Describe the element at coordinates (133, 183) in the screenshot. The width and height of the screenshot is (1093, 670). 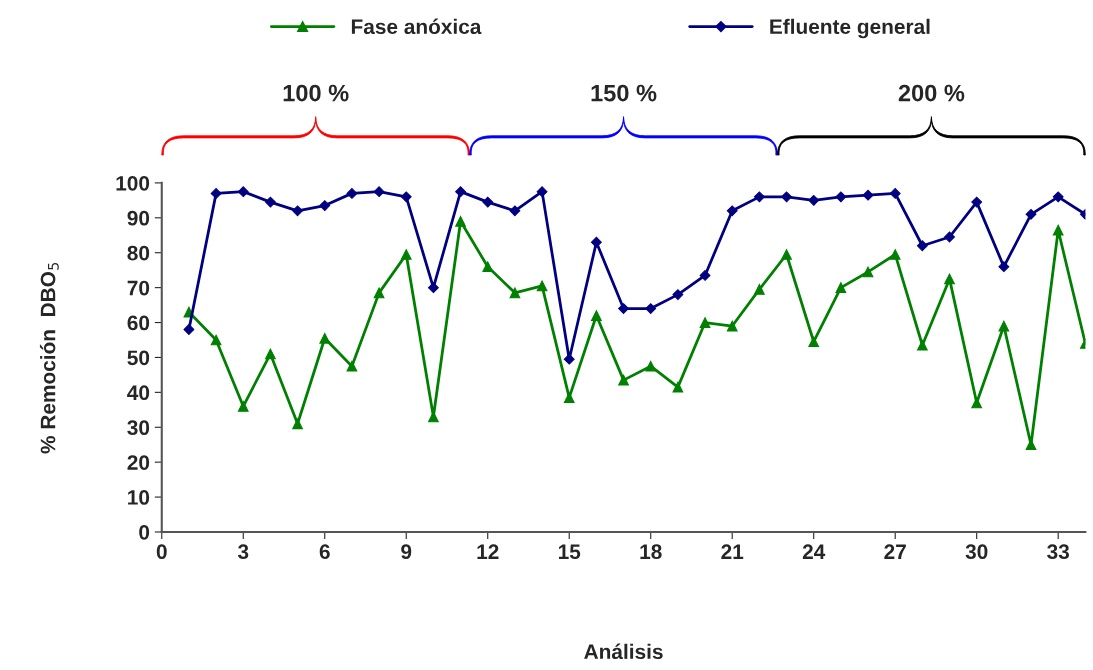
I see `y-tick-label: 100` at that location.